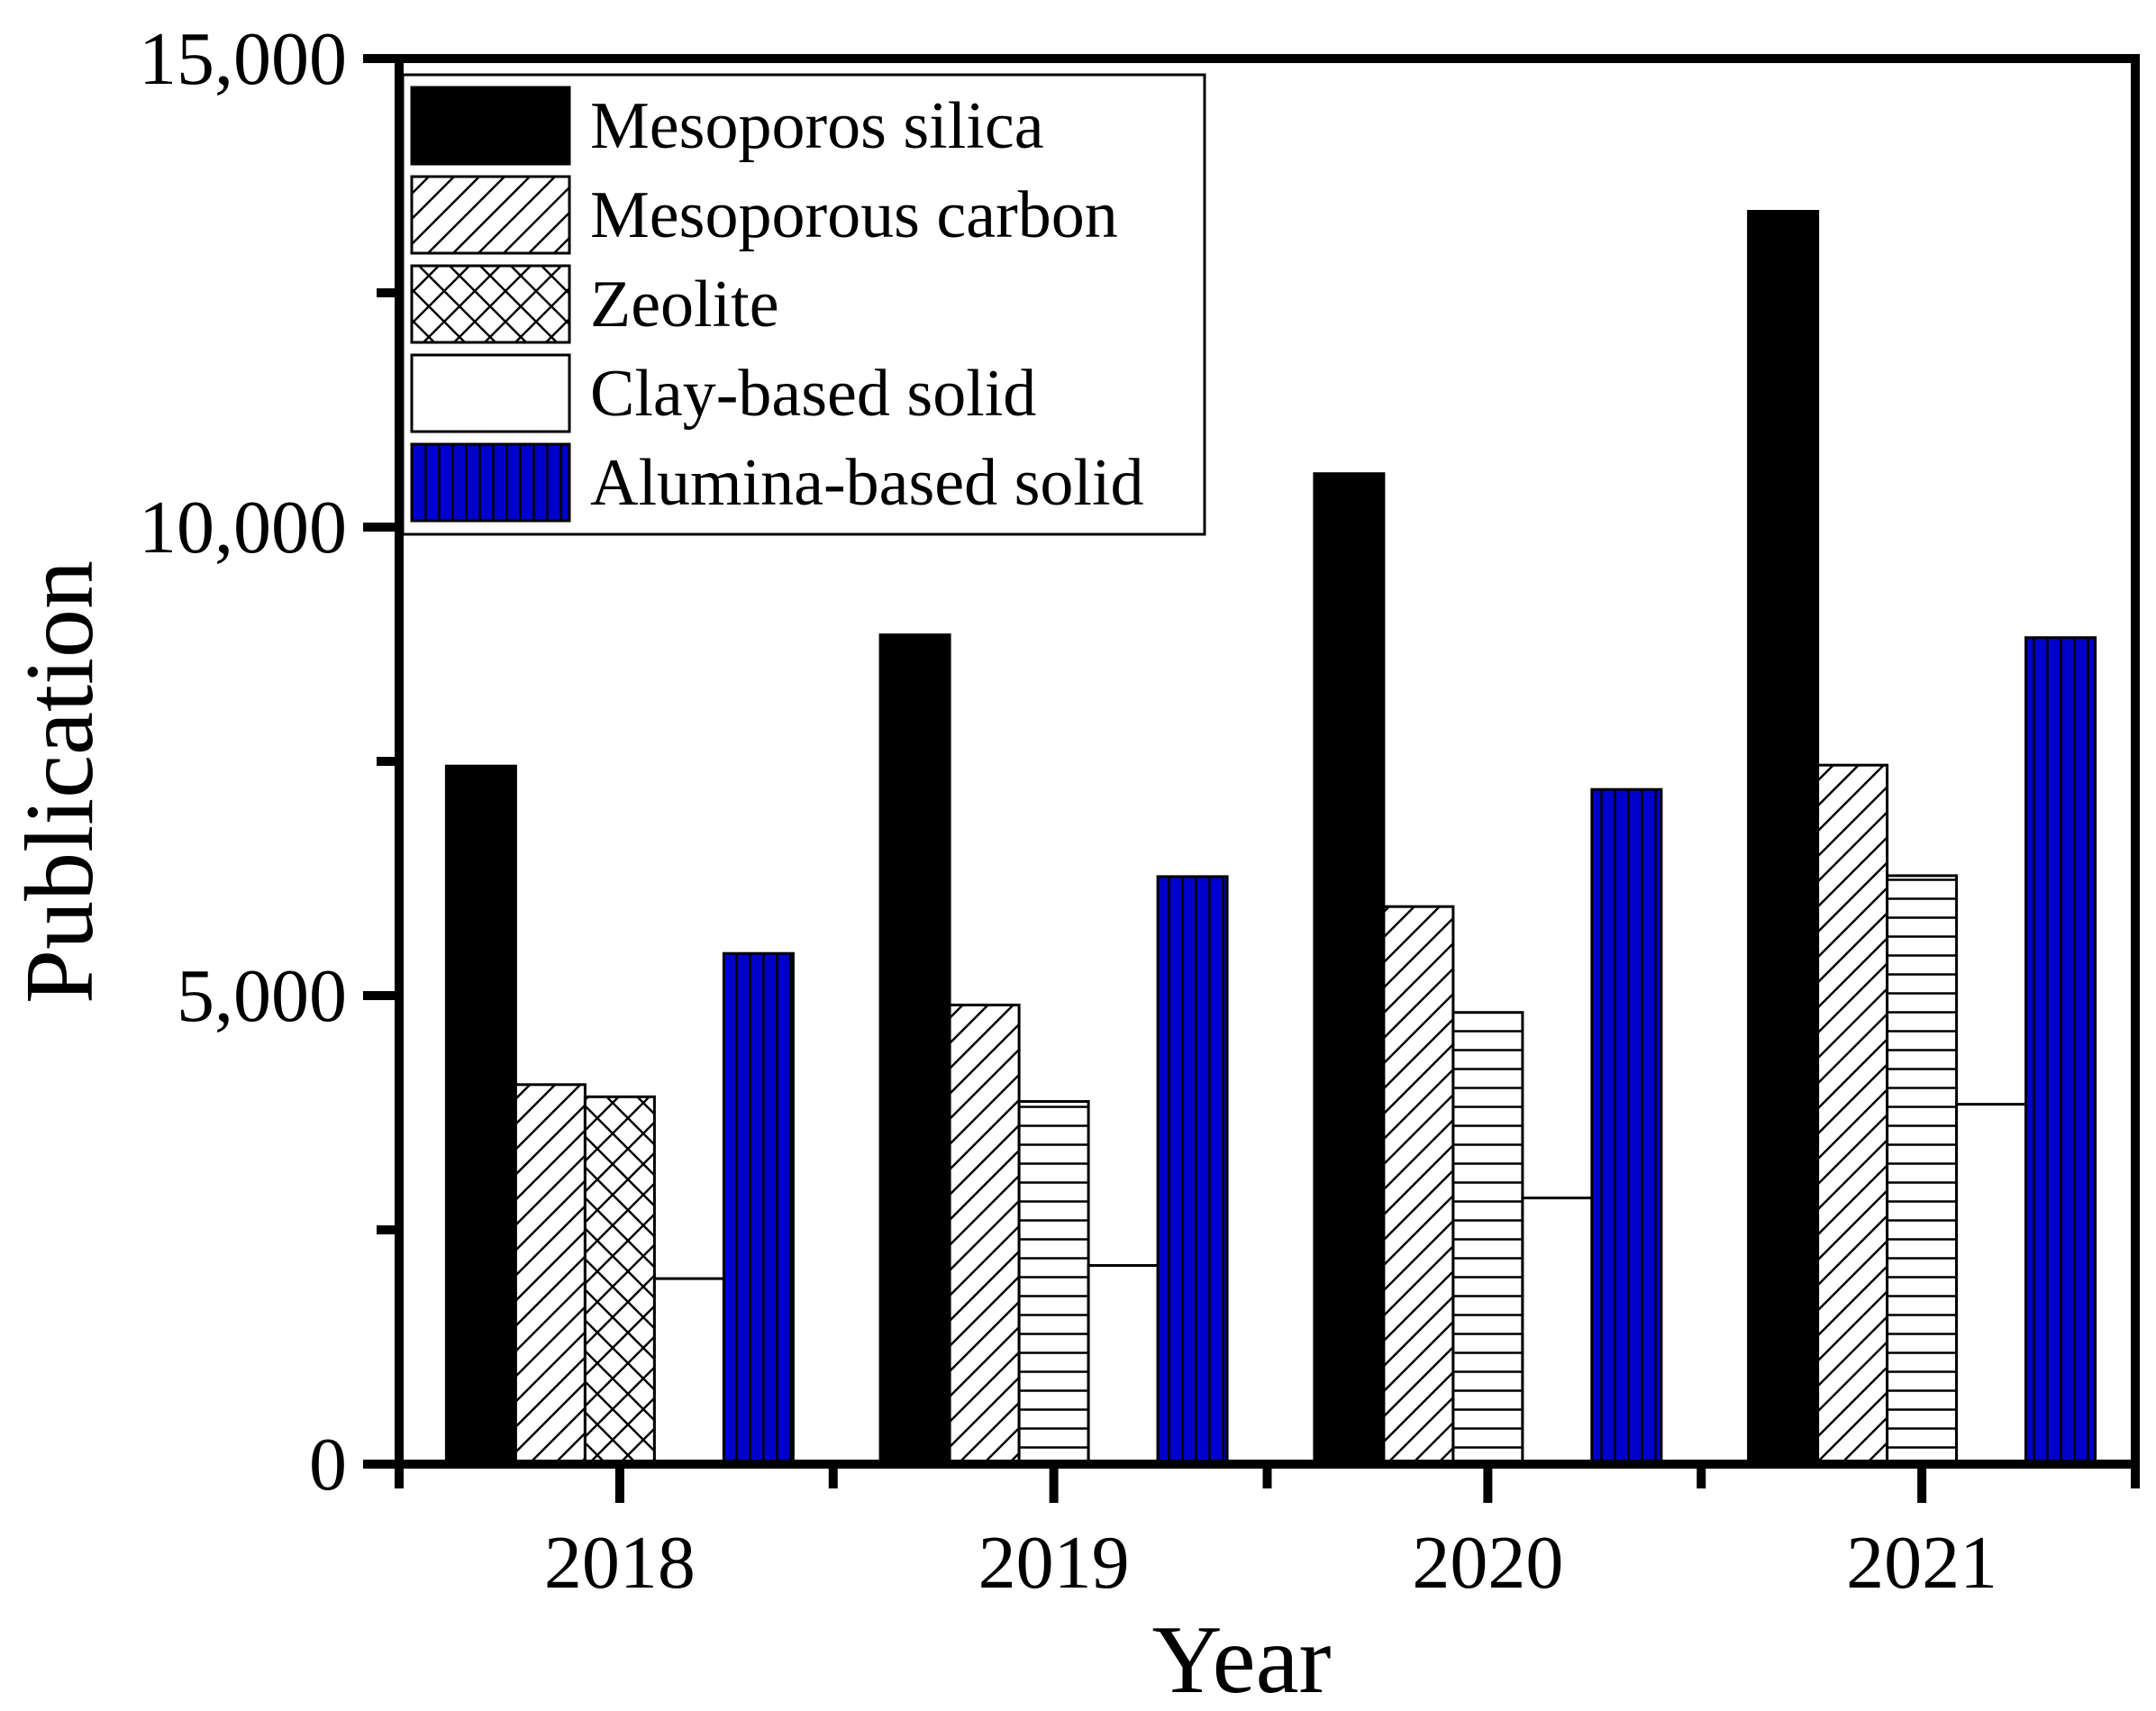  What do you see at coordinates (60, 782) in the screenshot?
I see `y-axis-title: Publication` at bounding box center [60, 782].